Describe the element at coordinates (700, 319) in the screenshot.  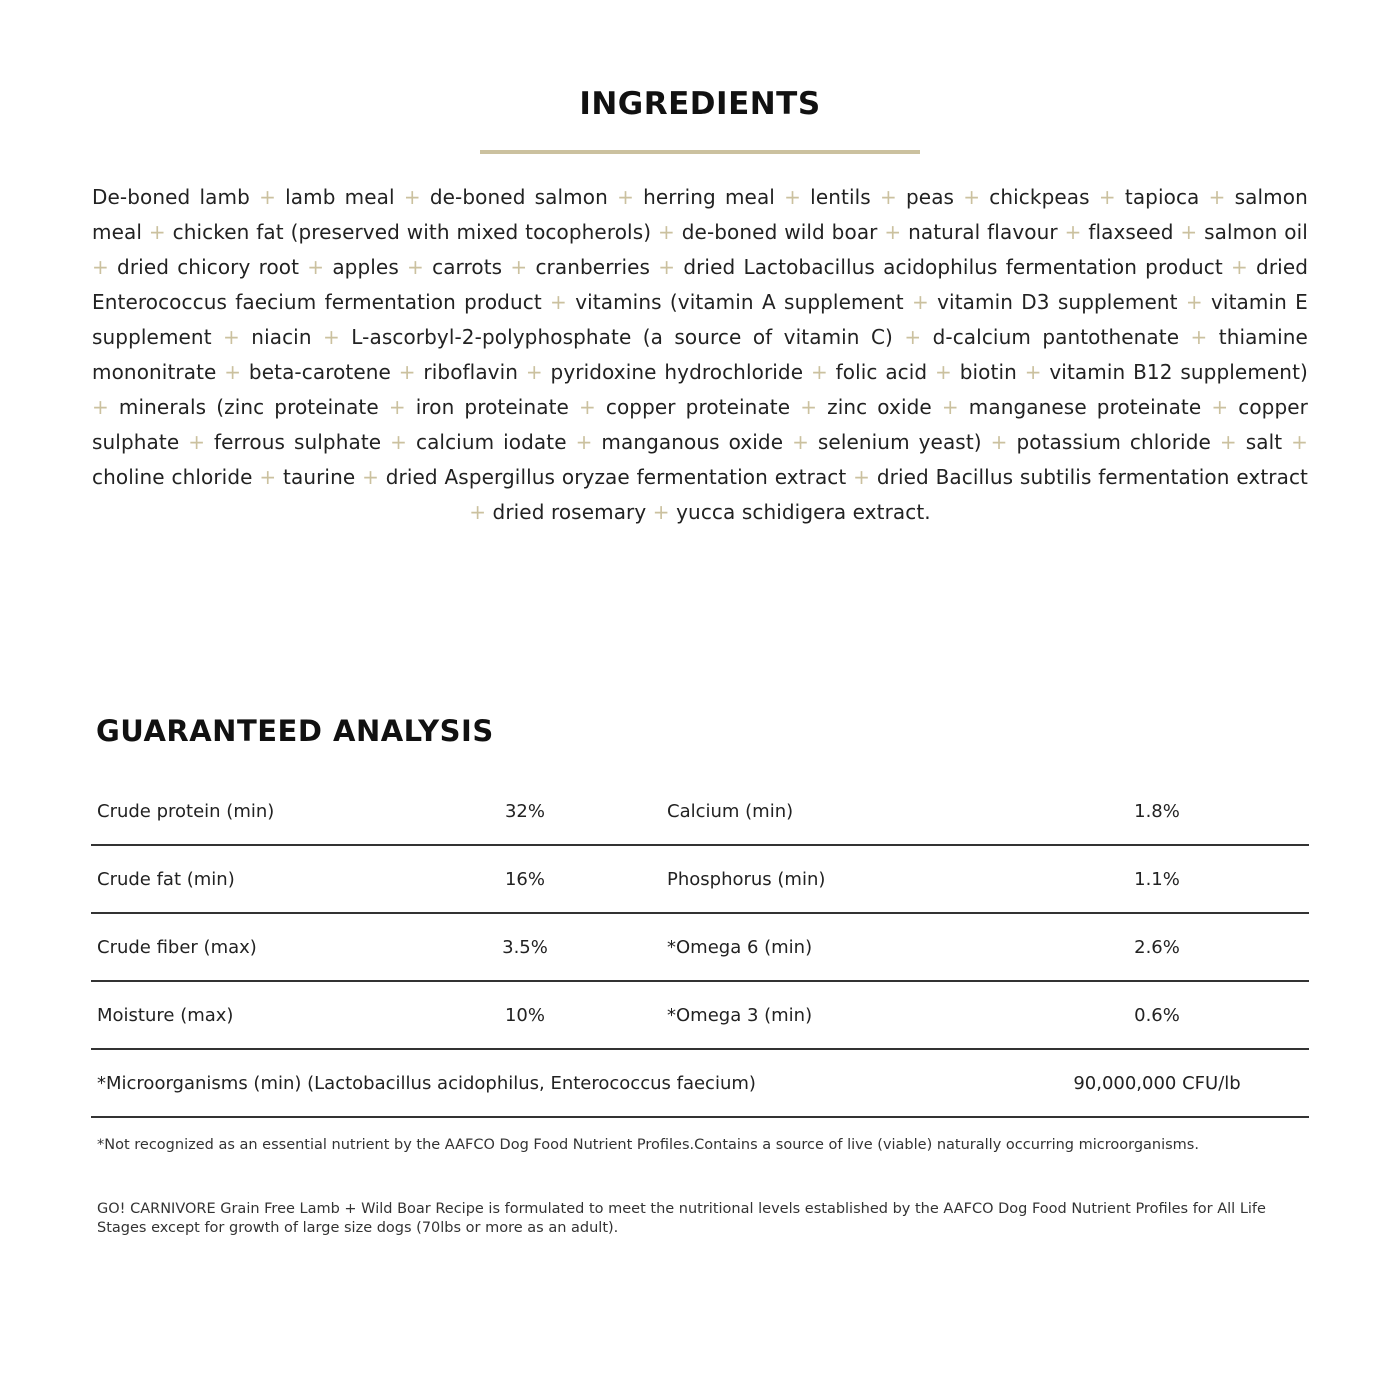
I see `ingredient-item: vitamin E supplement` at that location.